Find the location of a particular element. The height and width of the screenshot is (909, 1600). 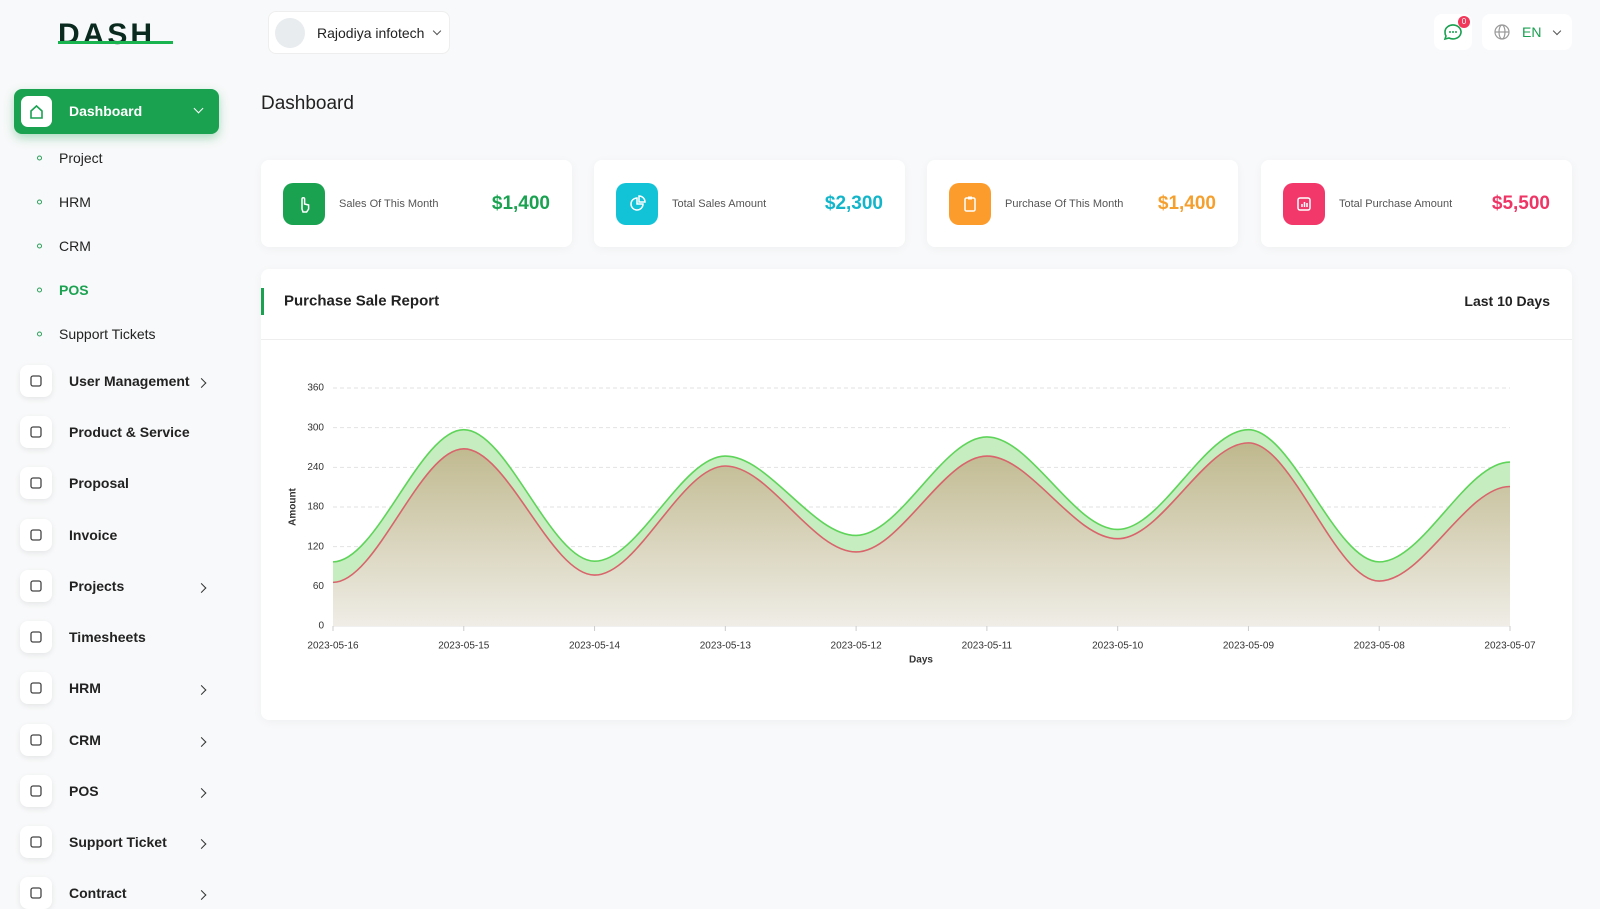

notification-badge: 0 is located at coordinates (1464, 22).